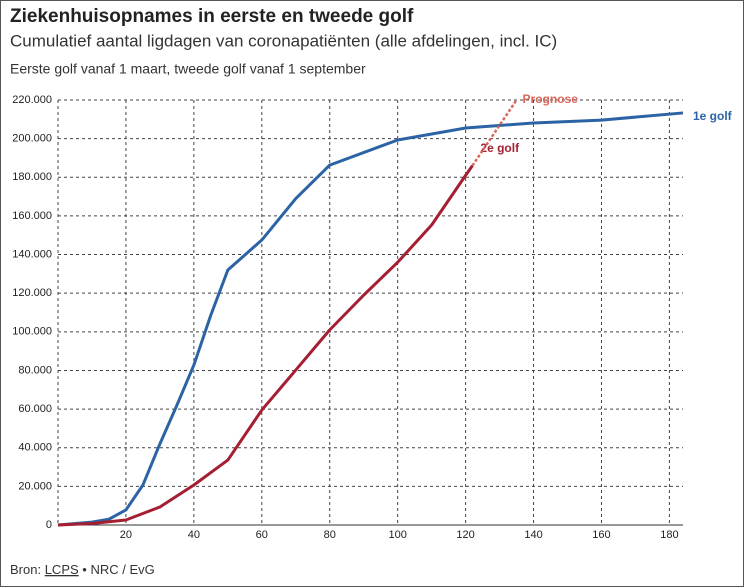  What do you see at coordinates (397, 535) in the screenshot?
I see `x-tick-label: 100` at bounding box center [397, 535].